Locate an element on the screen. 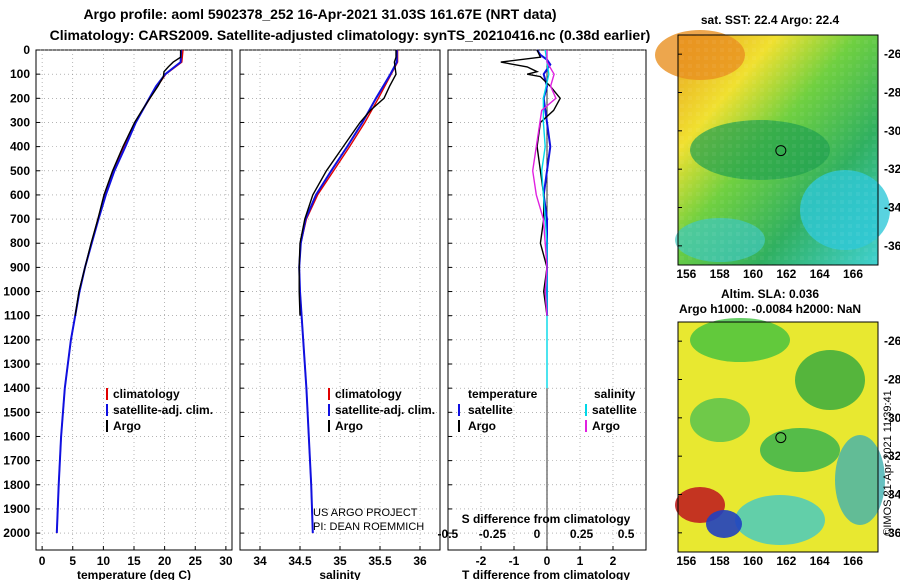 The image size is (900, 580). depth-tick-label: 700 is located at coordinates (20, 219).